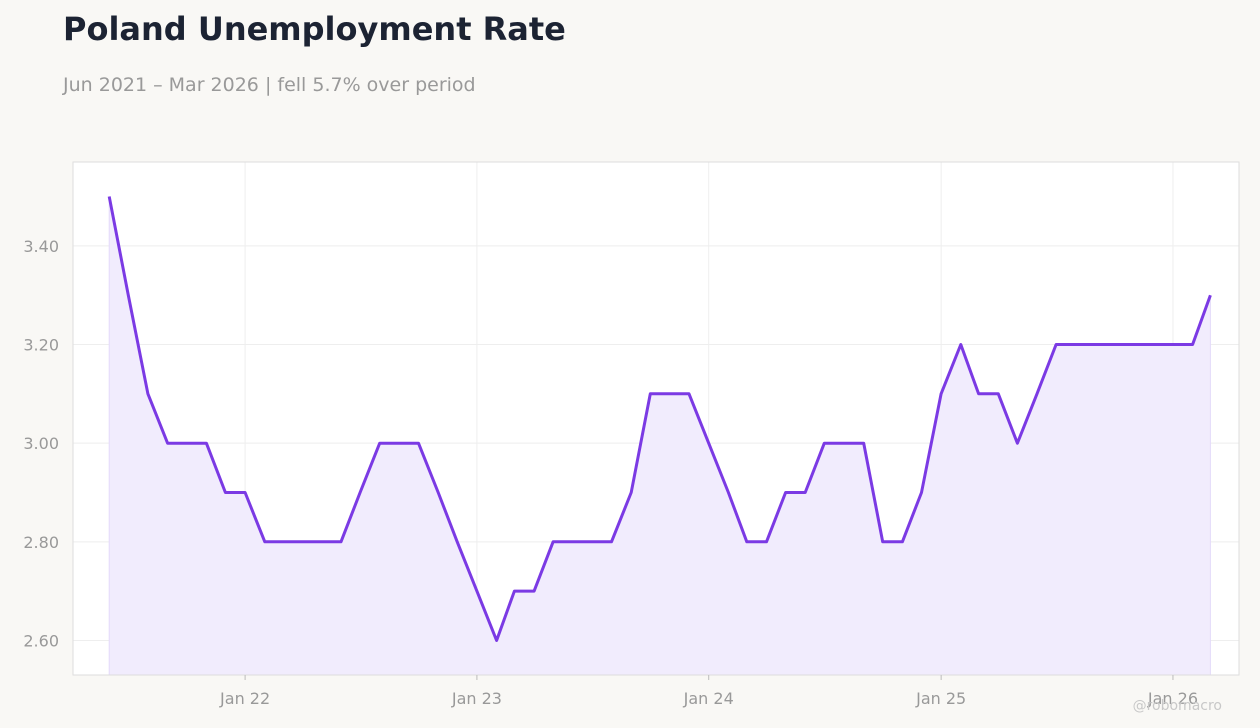 This screenshot has width=1260, height=728. What do you see at coordinates (41, 345) in the screenshot?
I see `y-tick-label: 3.20` at bounding box center [41, 345].